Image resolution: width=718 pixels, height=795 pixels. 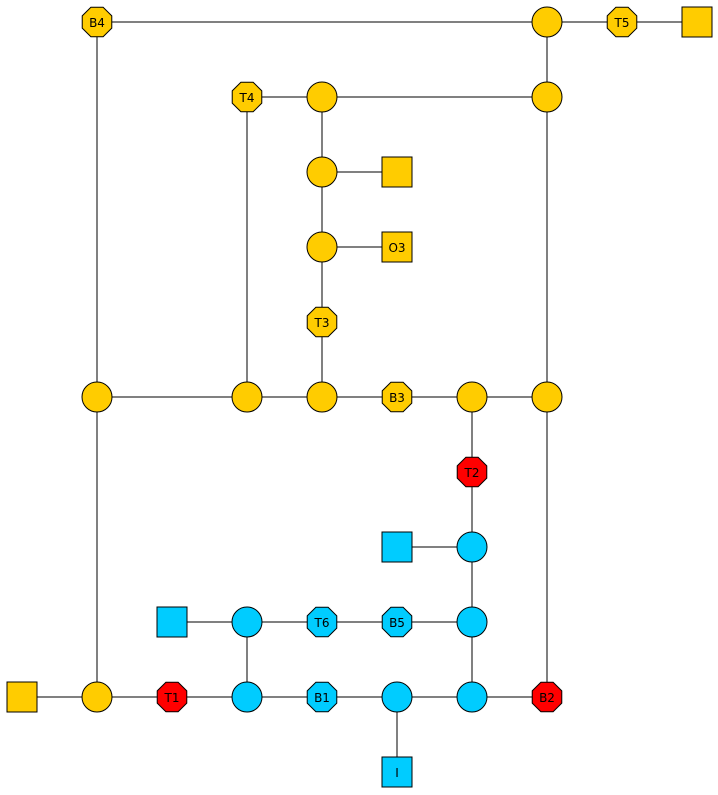 I want to click on node-sq-bottom-left, so click(x=22, y=697).